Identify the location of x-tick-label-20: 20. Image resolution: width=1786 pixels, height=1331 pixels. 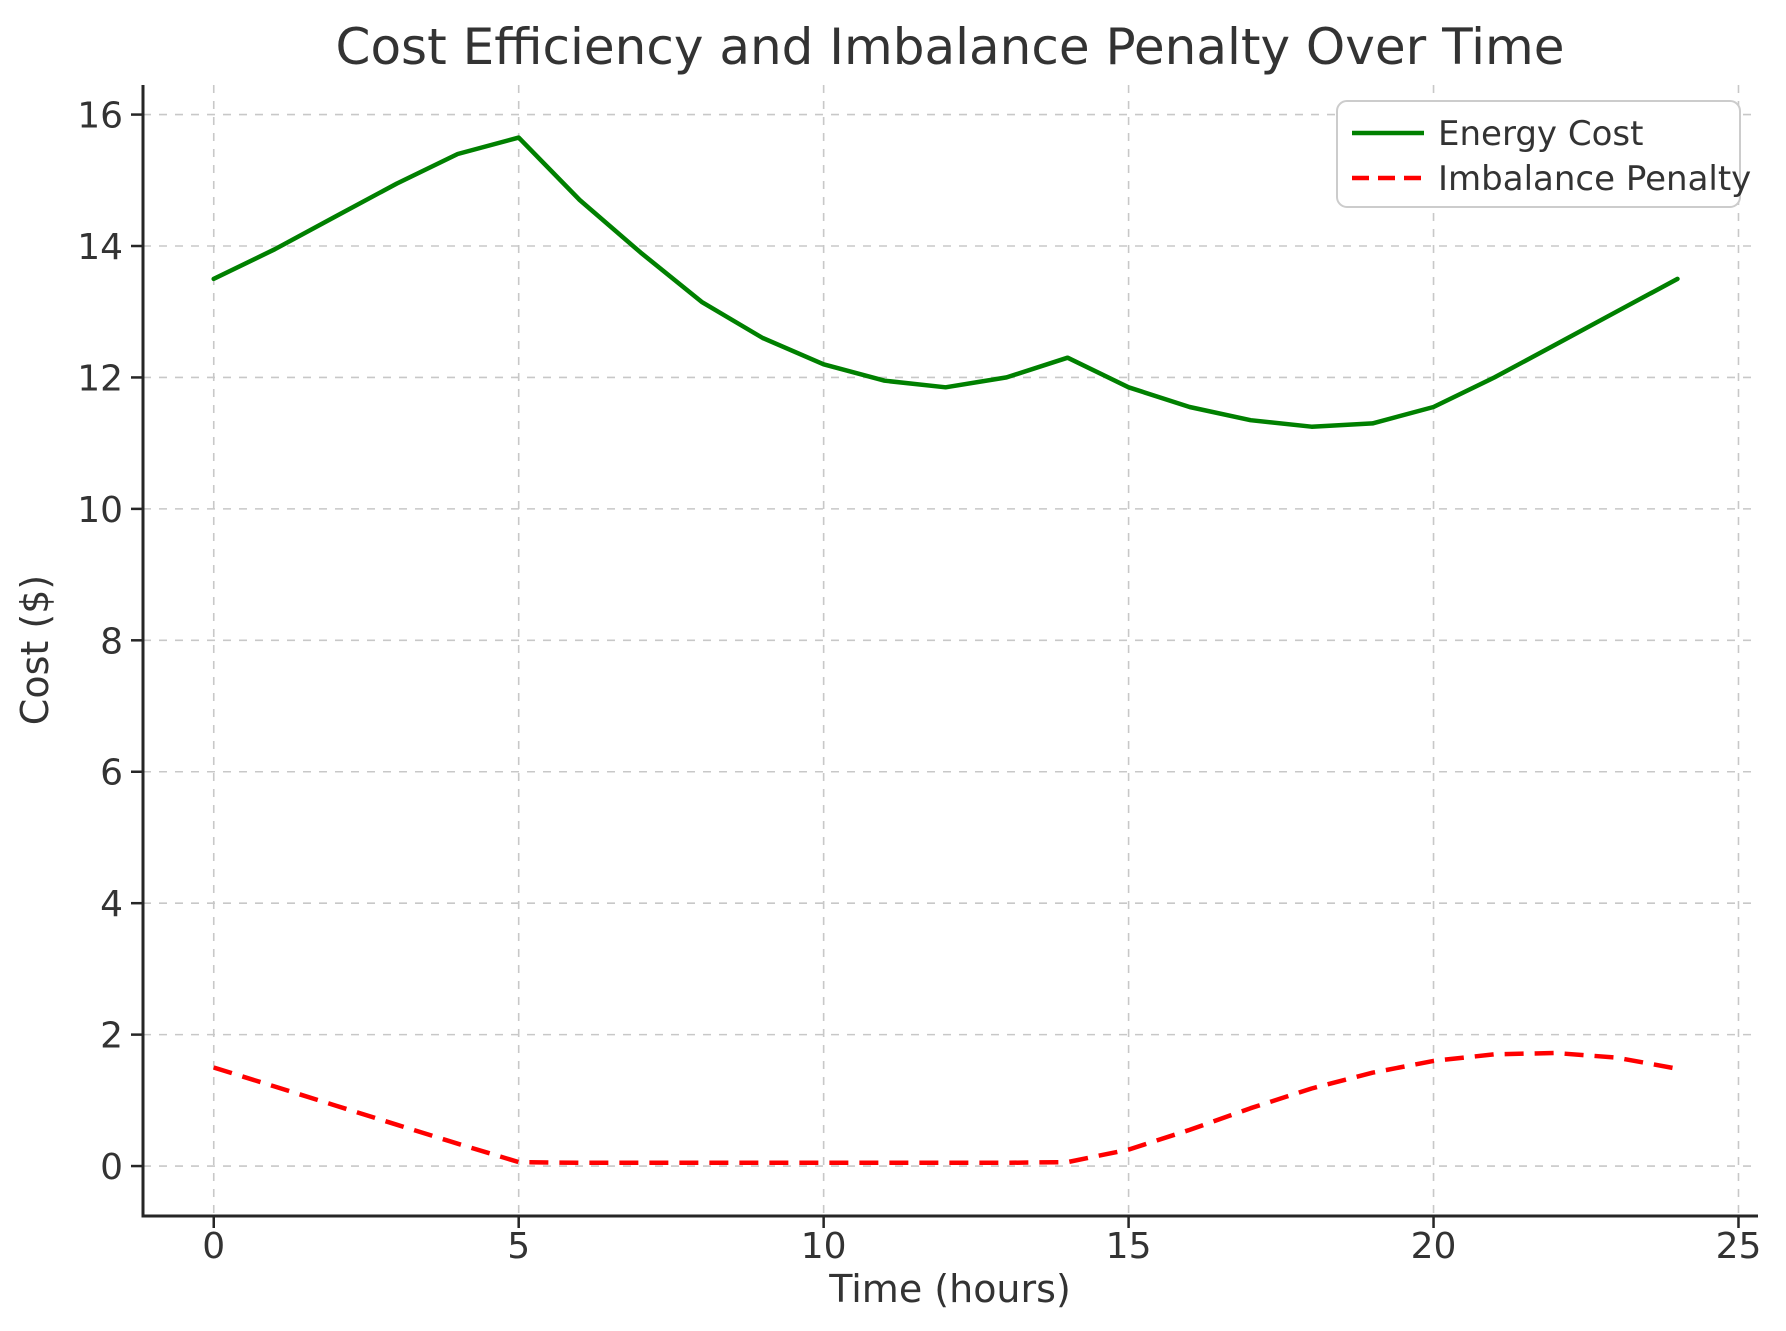
(1434, 1246).